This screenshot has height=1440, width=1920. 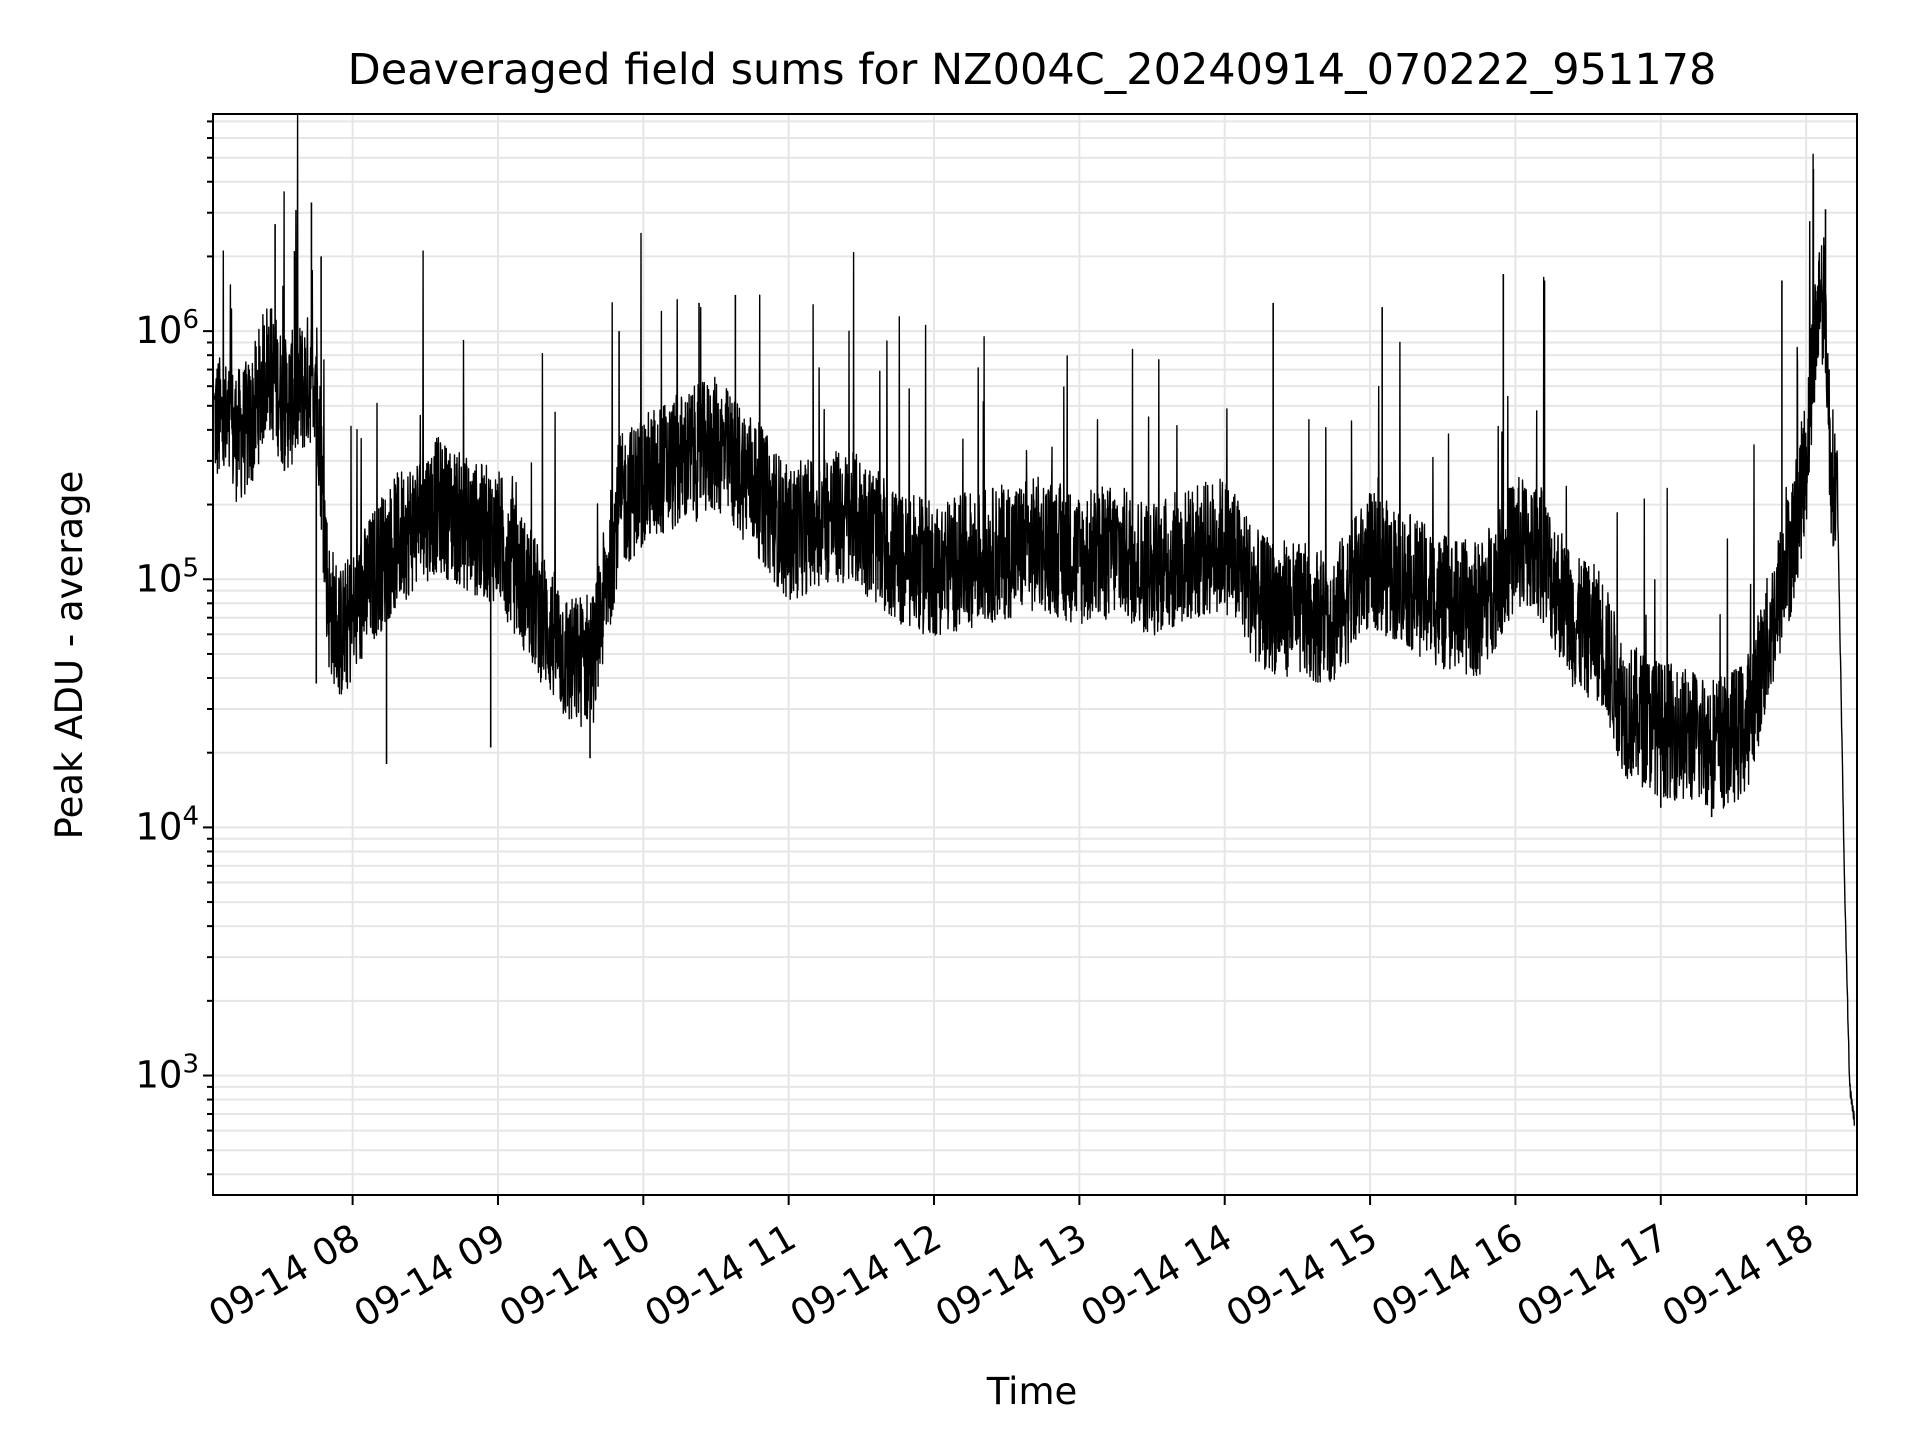 What do you see at coordinates (69, 655) in the screenshot?
I see `y-axis-label: Peak ADU - average` at bounding box center [69, 655].